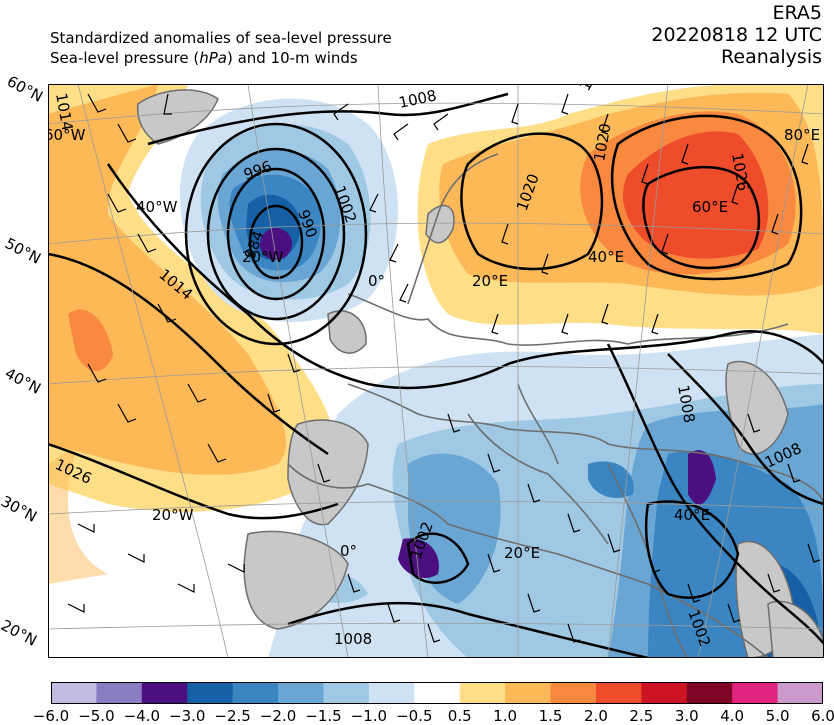 The width and height of the screenshot is (834, 725). Describe the element at coordinates (376, 281) in the screenshot. I see `lon-0-a: 0°` at that location.